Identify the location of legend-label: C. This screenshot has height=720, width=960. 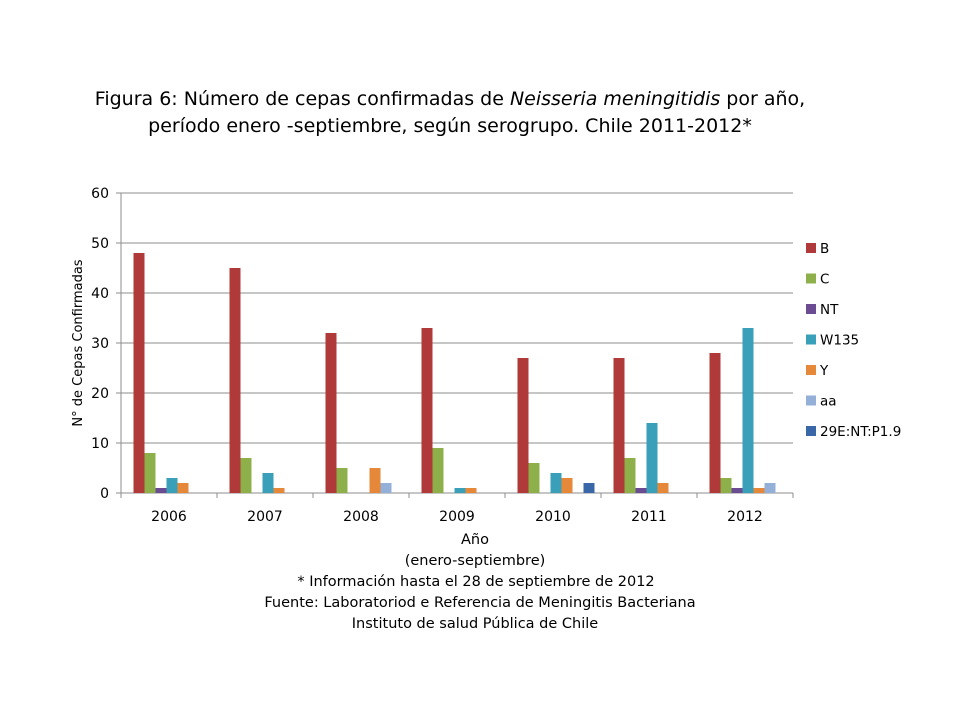
(824, 280).